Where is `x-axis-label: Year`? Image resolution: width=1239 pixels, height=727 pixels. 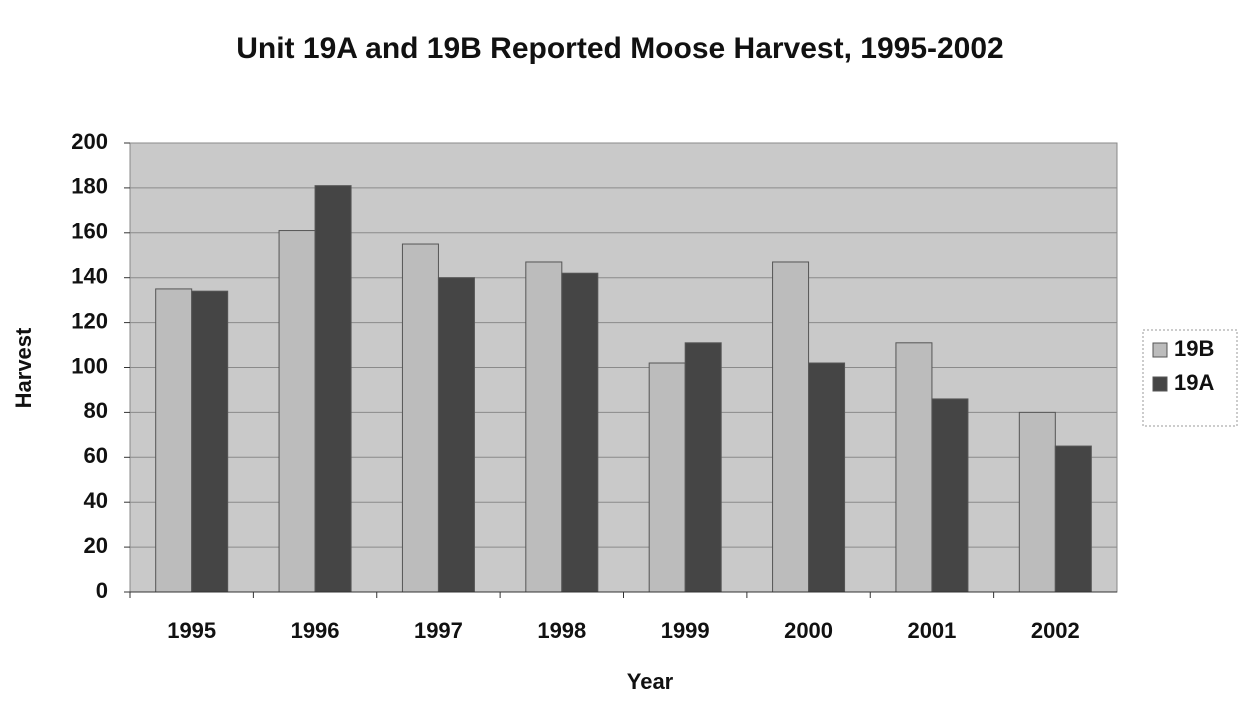
x-axis-label: Year is located at coordinates (650, 681).